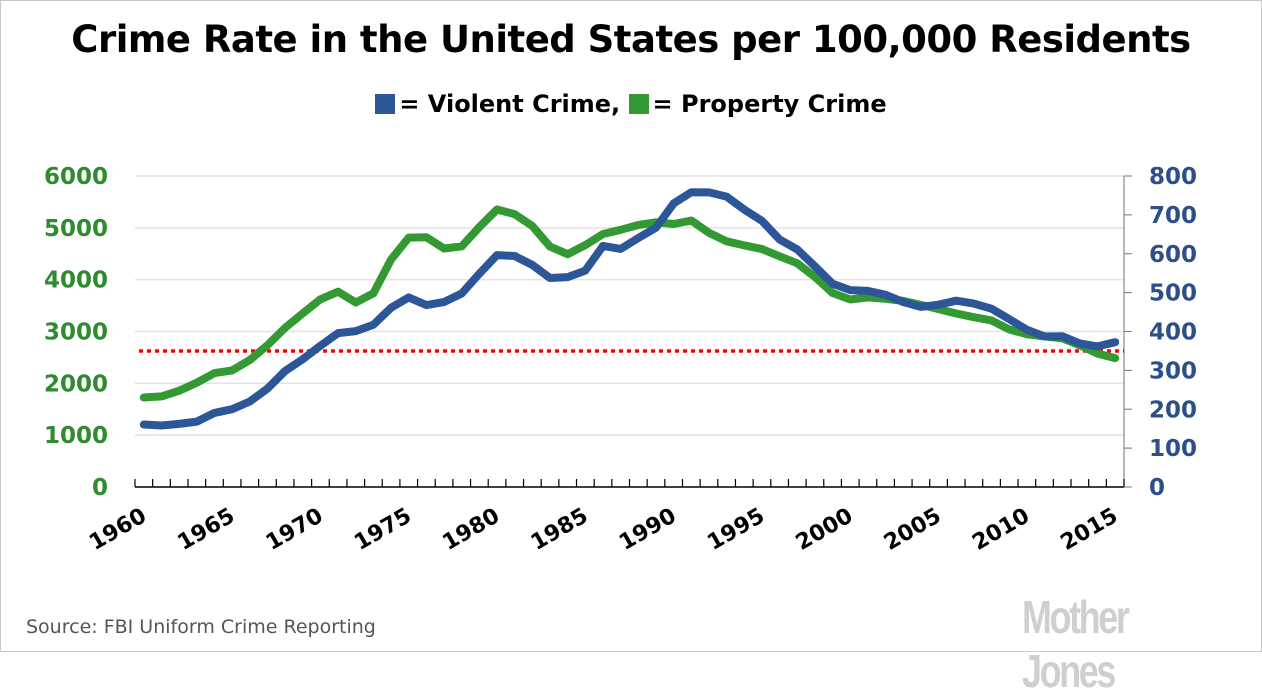  What do you see at coordinates (1173, 255) in the screenshot?
I see `y-right-tick-label: 600` at bounding box center [1173, 255].